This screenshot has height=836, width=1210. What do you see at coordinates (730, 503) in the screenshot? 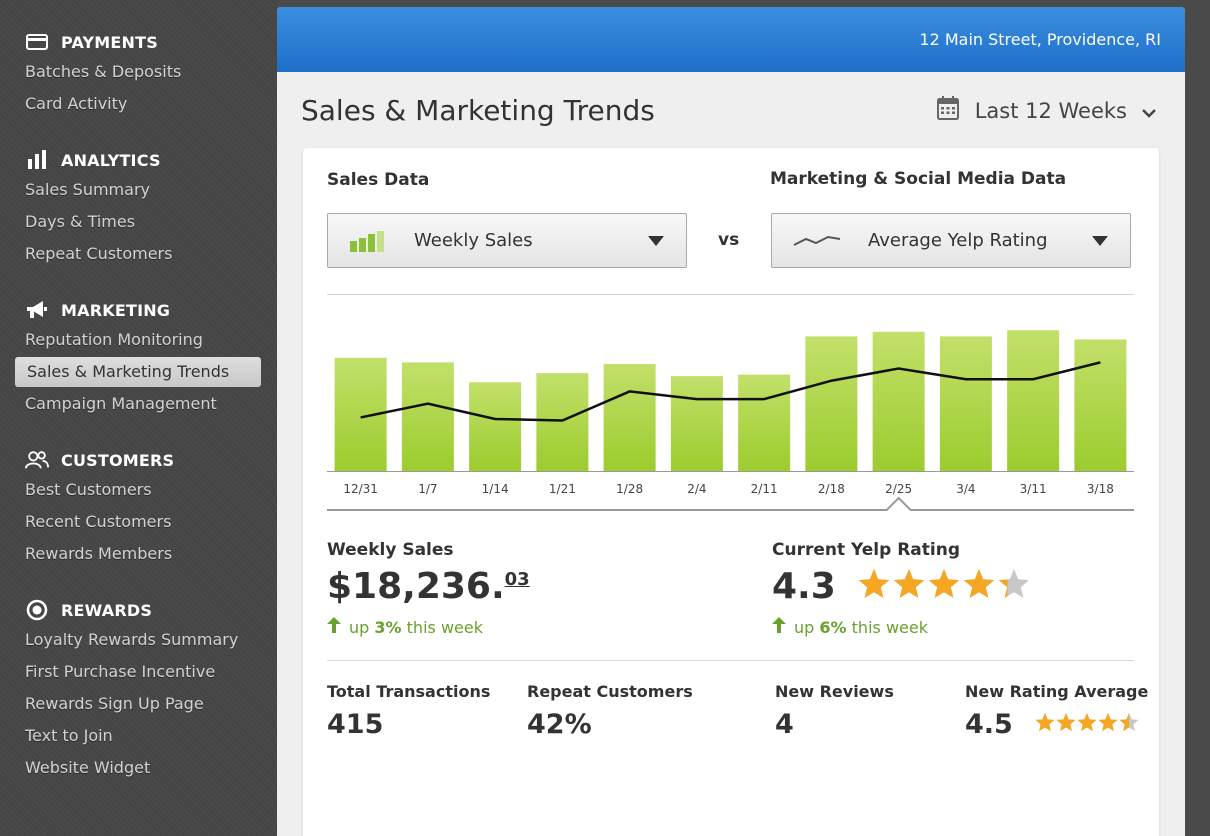
I see `week-selector-pointer` at bounding box center [730, 503].